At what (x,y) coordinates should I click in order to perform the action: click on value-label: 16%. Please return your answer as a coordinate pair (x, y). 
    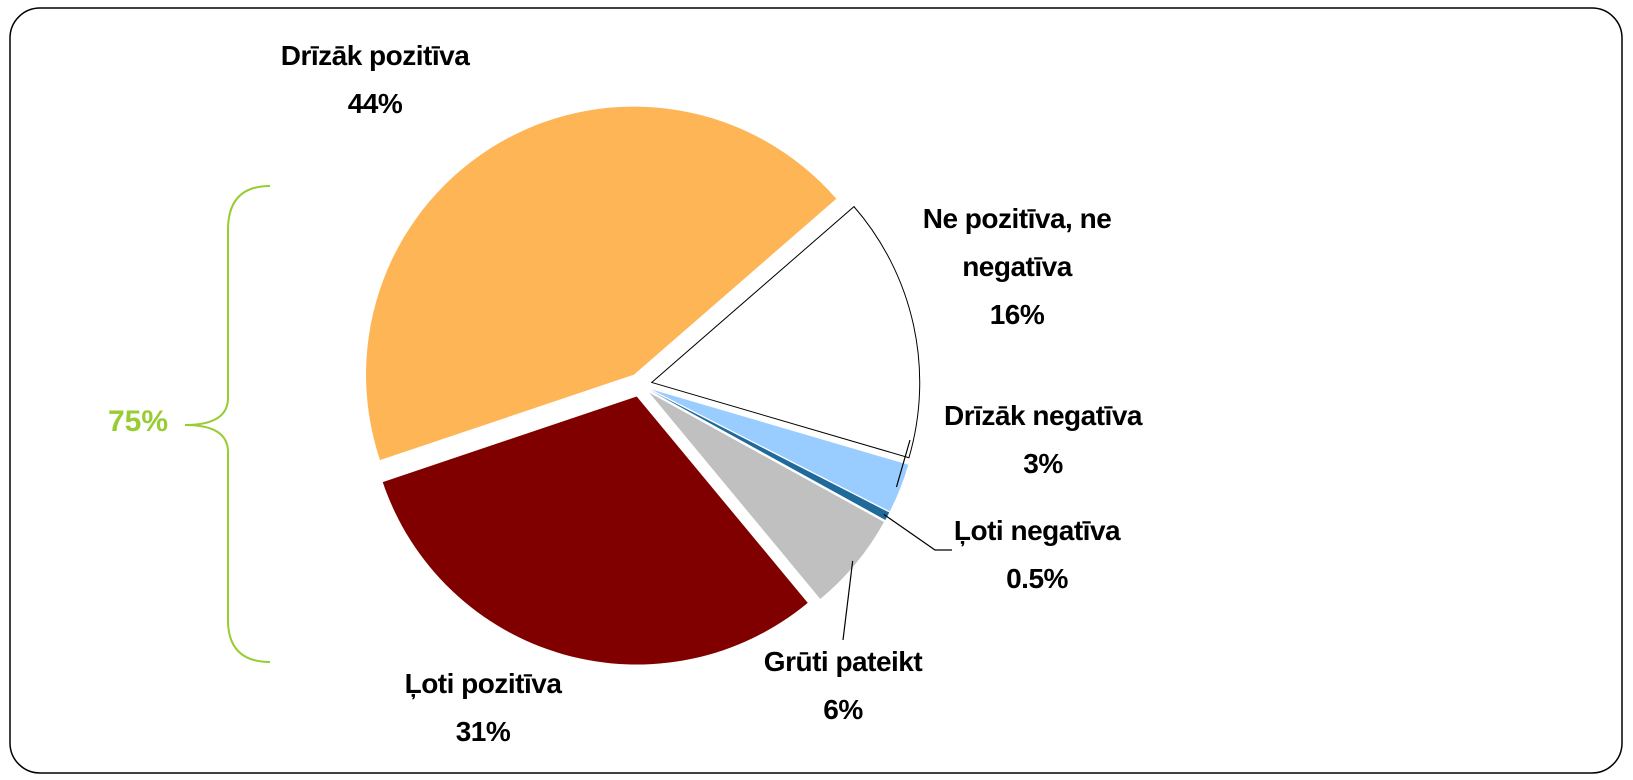
    Looking at the image, I should click on (1017, 314).